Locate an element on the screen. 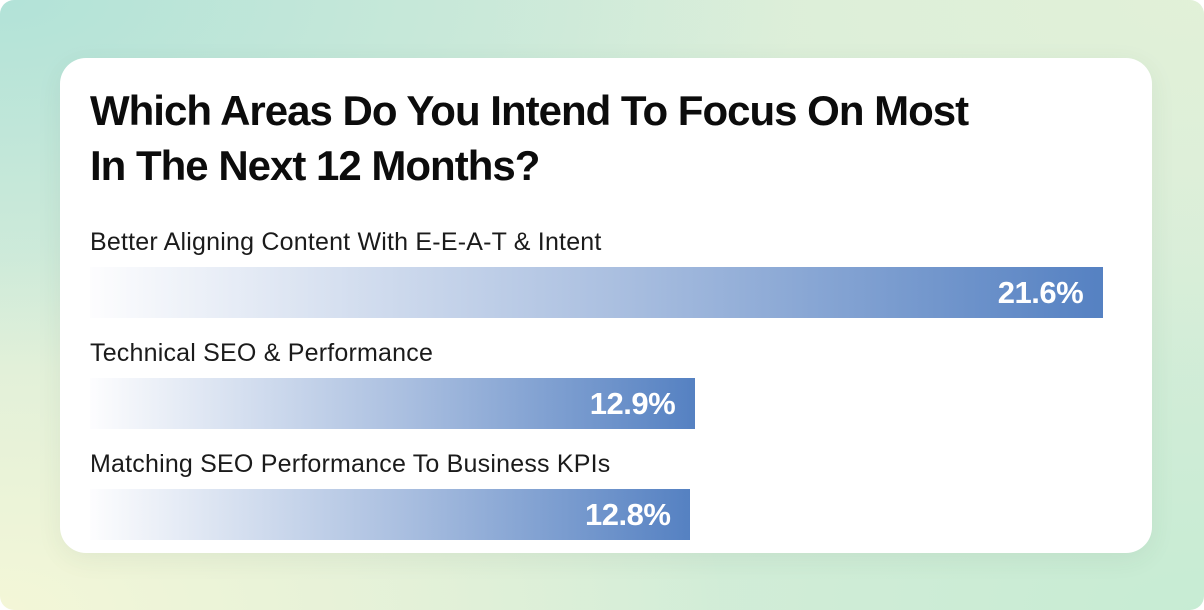 This screenshot has height=610, width=1204. bar-track: 12.9% is located at coordinates (606, 403).